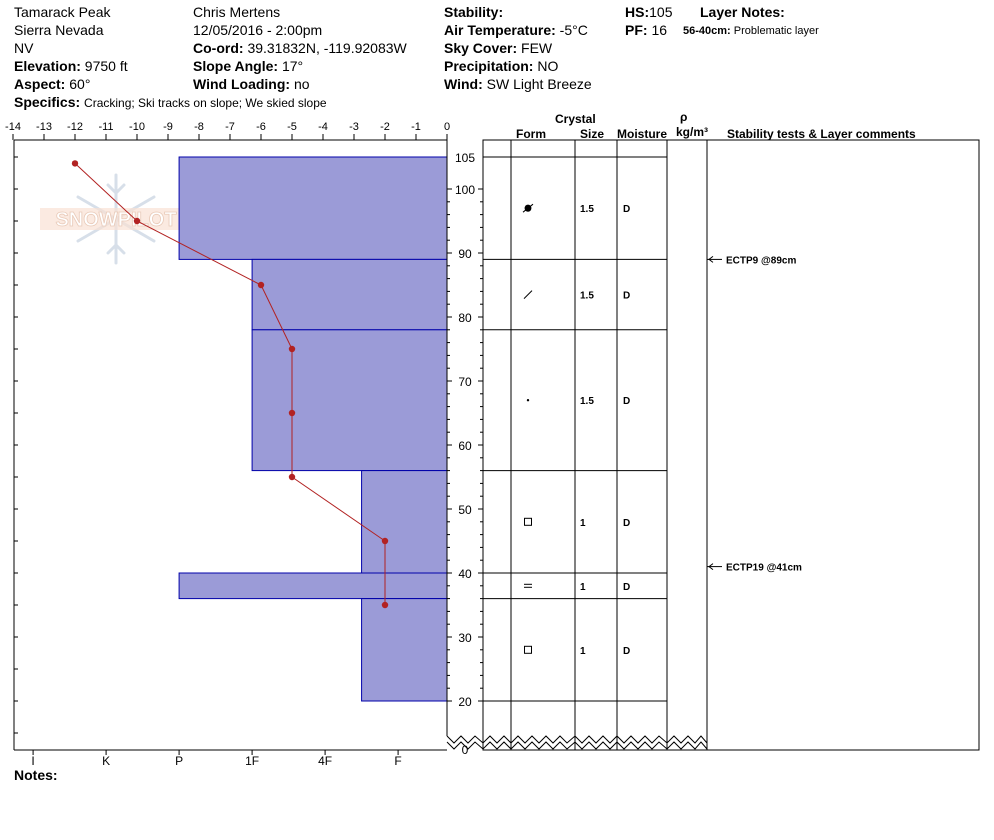 Image resolution: width=994 pixels, height=840 pixels. What do you see at coordinates (385, 127) in the screenshot?
I see `temp-tick-label: -2` at bounding box center [385, 127].